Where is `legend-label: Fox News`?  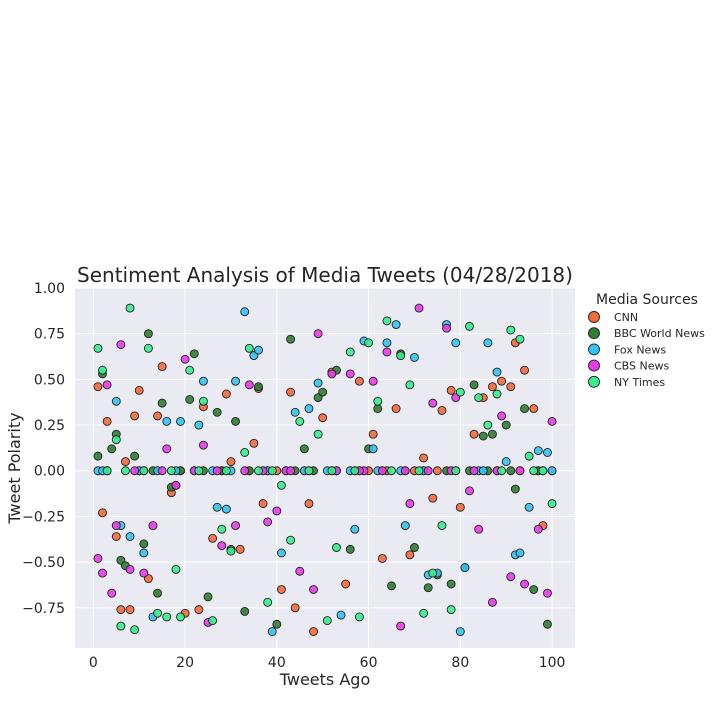 legend-label: Fox News is located at coordinates (640, 349).